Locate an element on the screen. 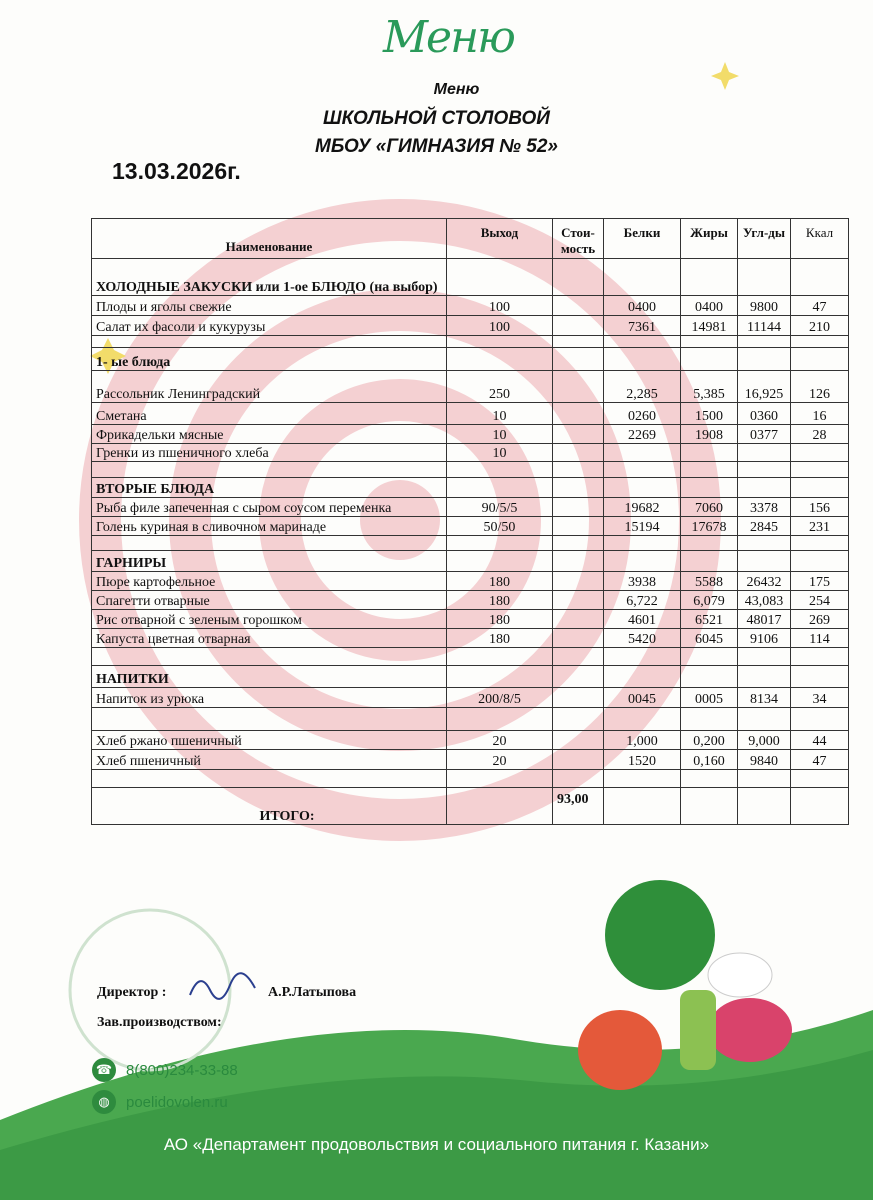  section-title: 1- ые блюда is located at coordinates (269, 359).